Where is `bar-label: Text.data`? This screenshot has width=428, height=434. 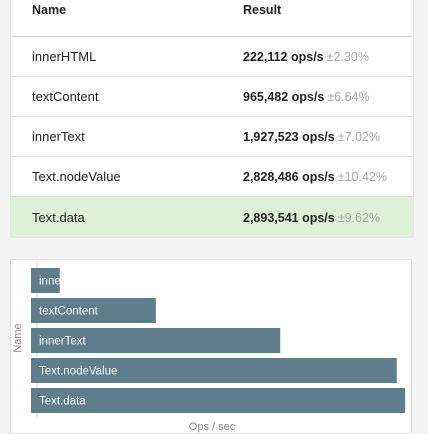
bar-label: Text.data is located at coordinates (62, 402).